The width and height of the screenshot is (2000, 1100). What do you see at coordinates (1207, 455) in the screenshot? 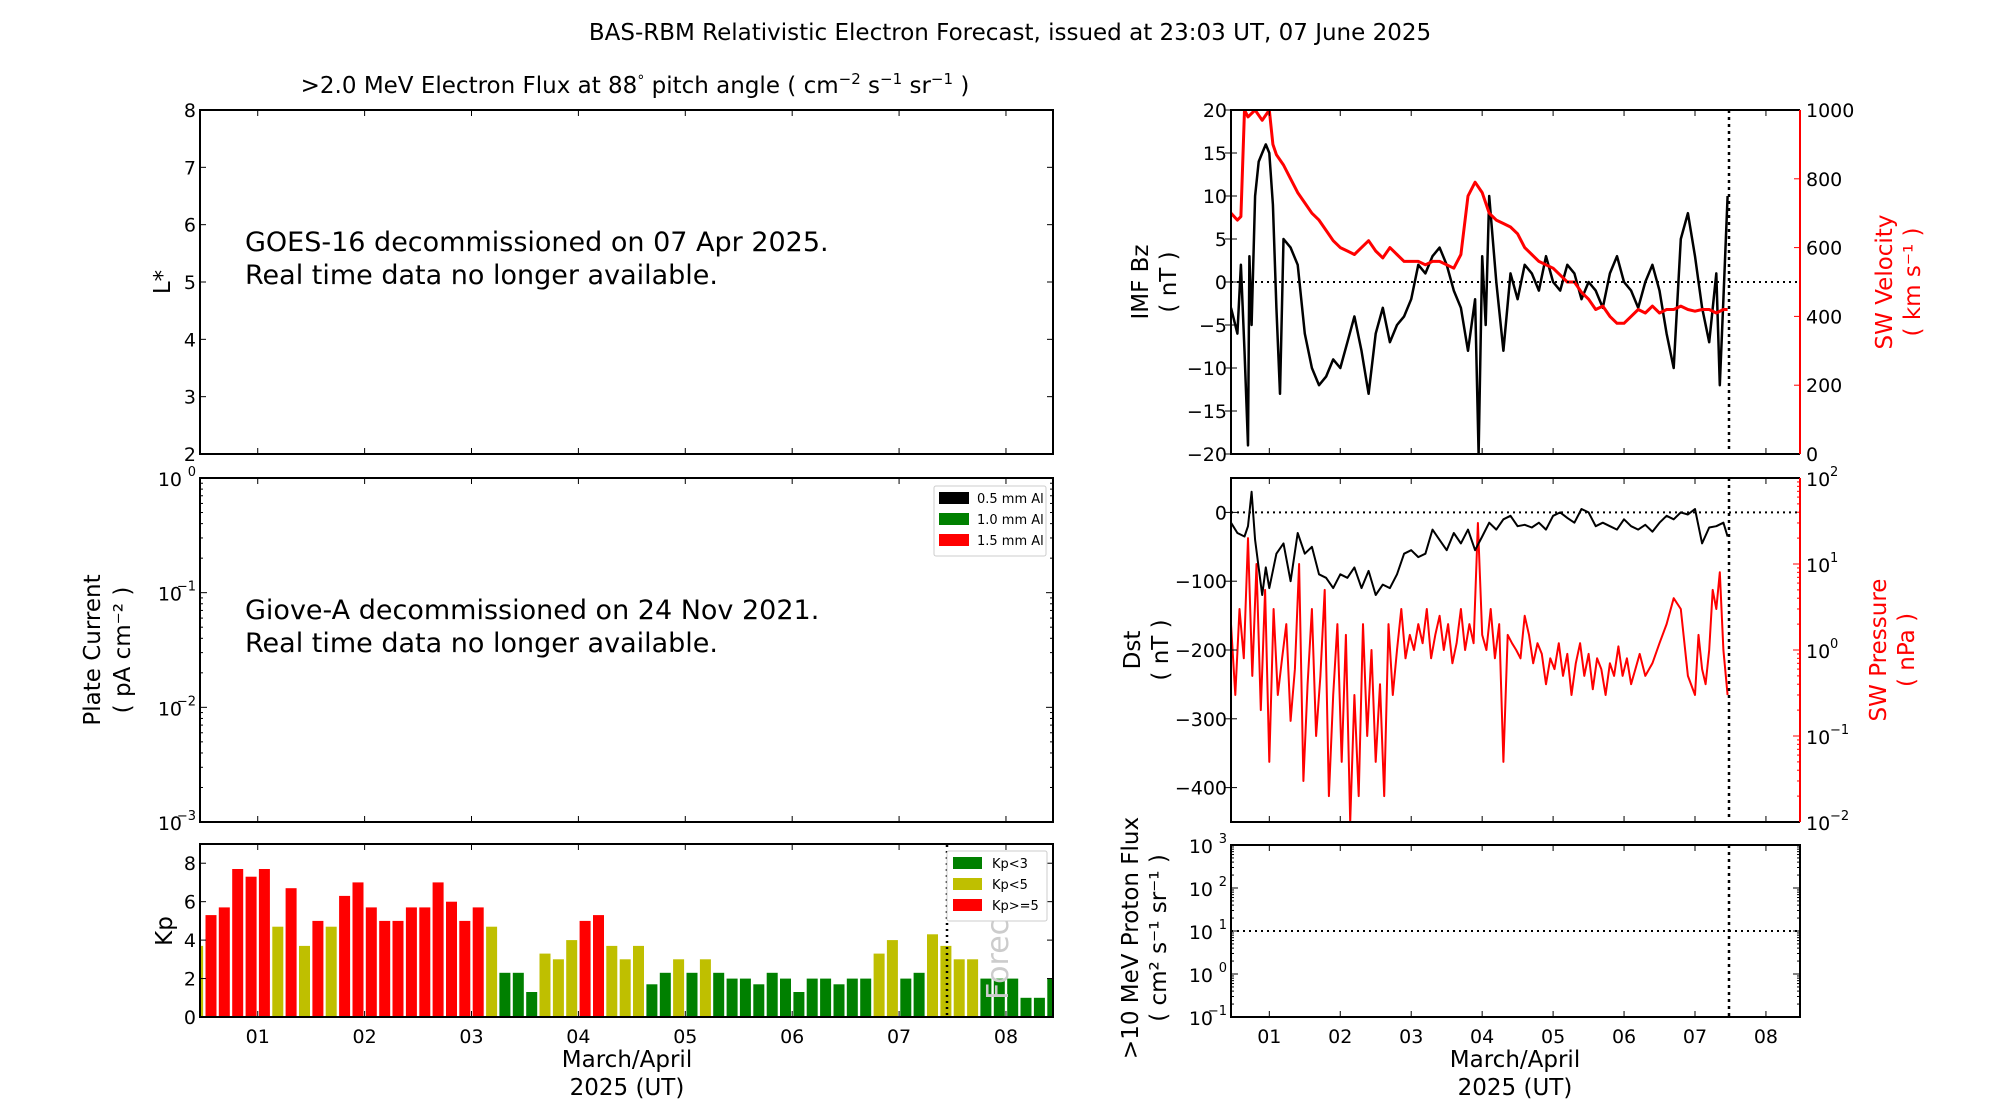
I see `y-tick-label: −20` at bounding box center [1207, 455].